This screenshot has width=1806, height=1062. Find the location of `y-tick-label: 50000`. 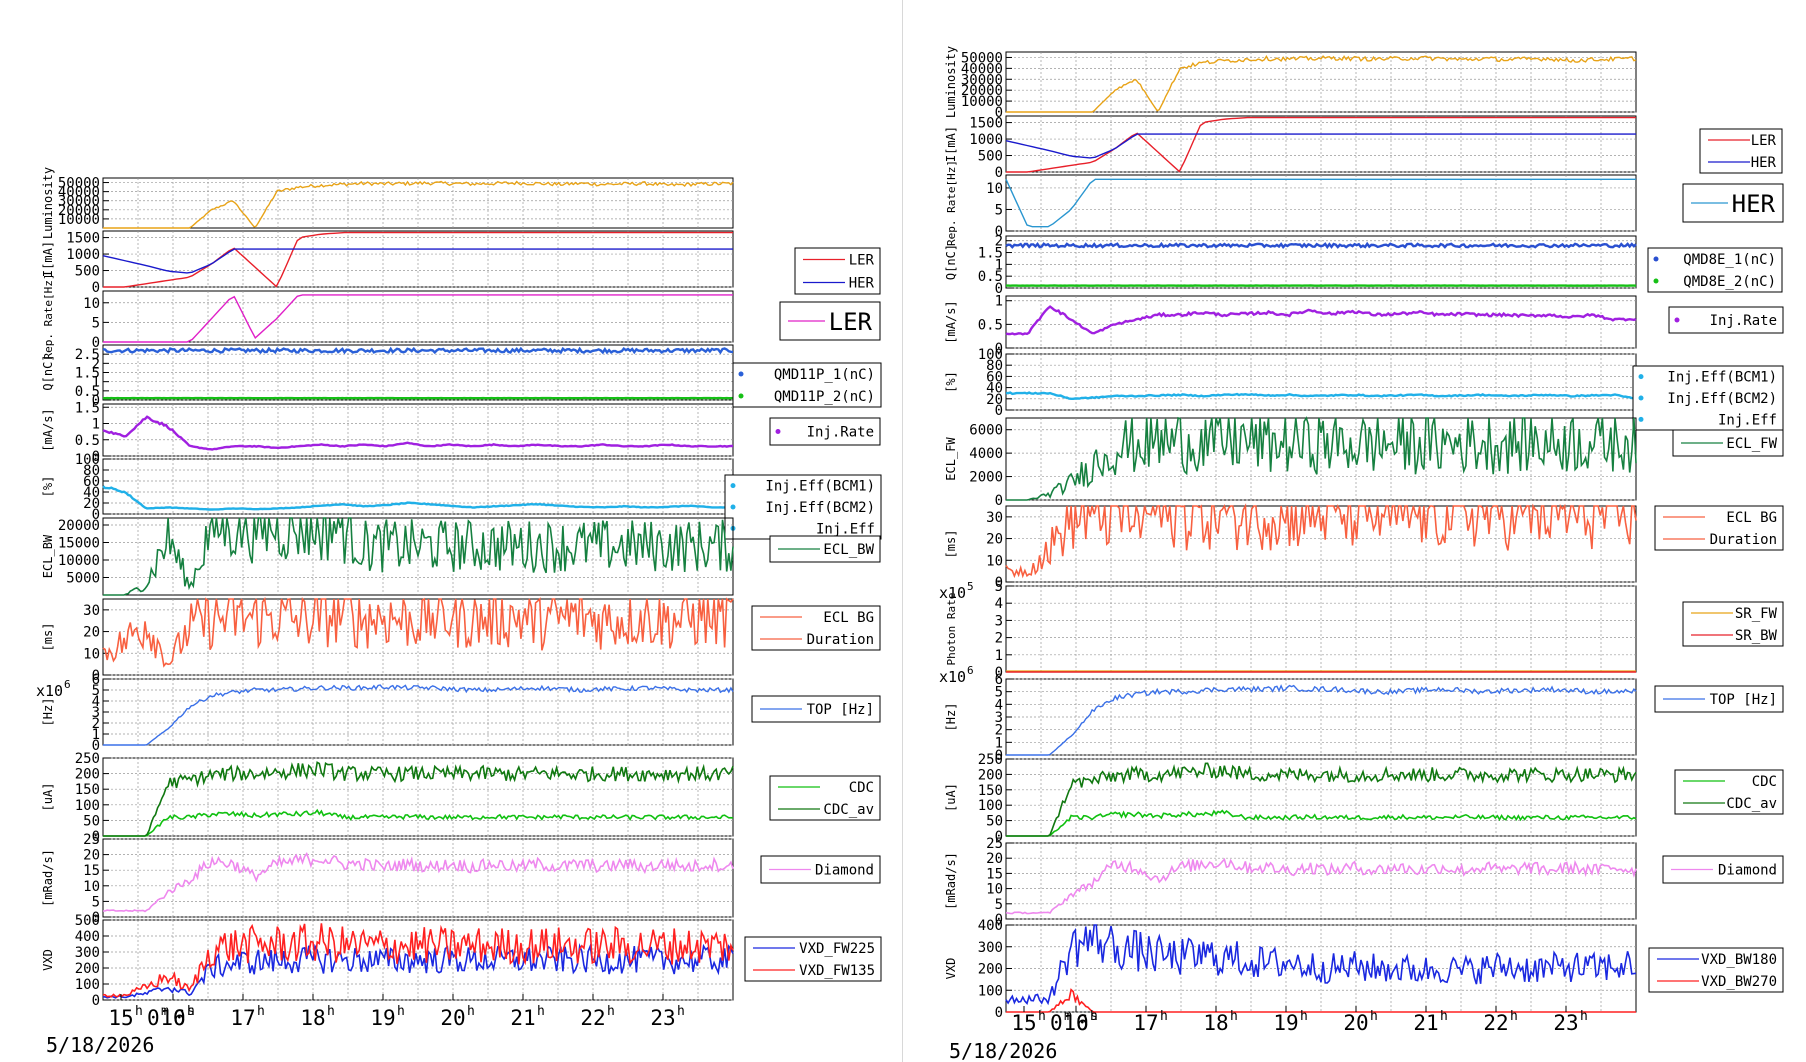

y-tick-label: 50000 is located at coordinates (982, 58).